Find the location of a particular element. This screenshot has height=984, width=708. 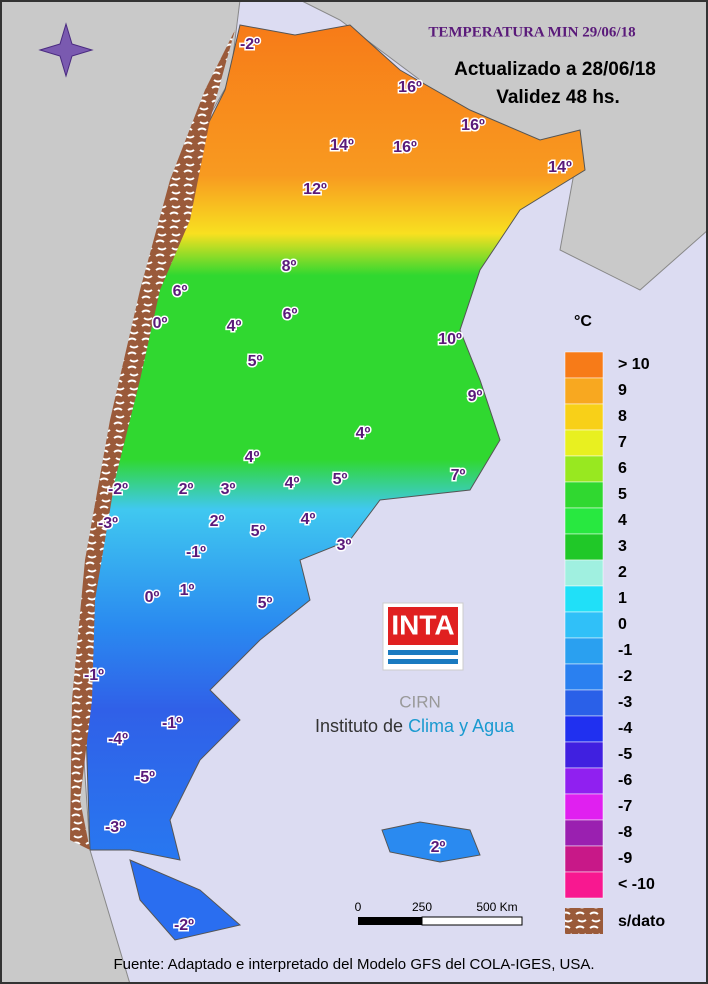

legend-label: 7 is located at coordinates (622, 442).